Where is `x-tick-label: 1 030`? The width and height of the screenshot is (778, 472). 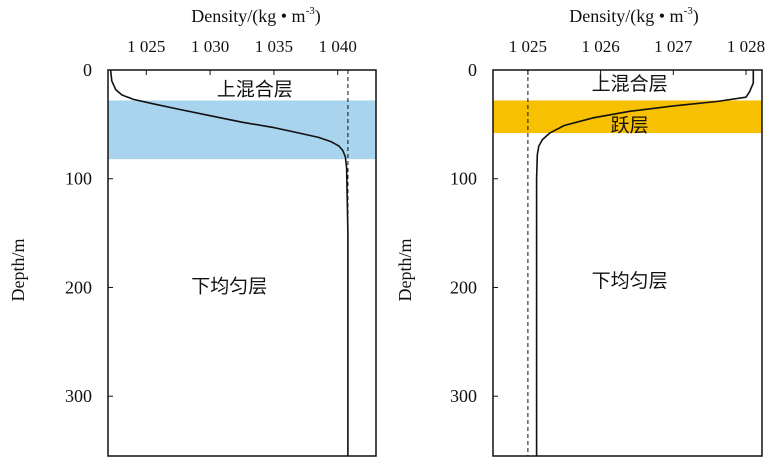 x-tick-label: 1 030 is located at coordinates (210, 46).